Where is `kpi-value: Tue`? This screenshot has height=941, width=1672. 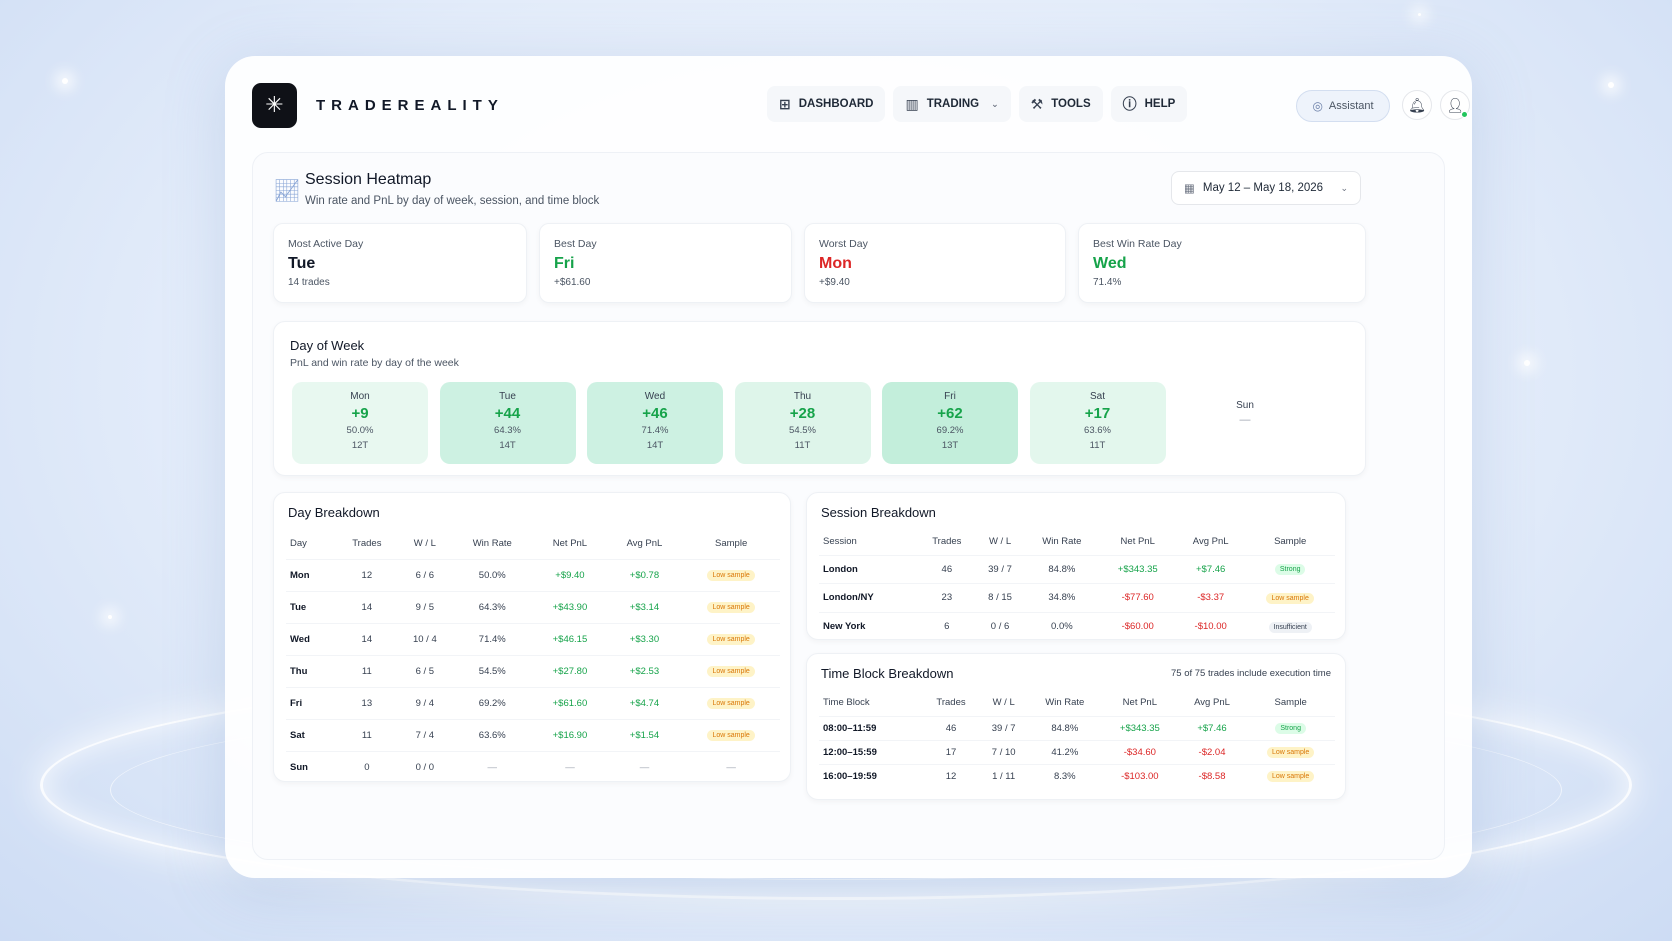
kpi-value: Tue is located at coordinates (302, 263).